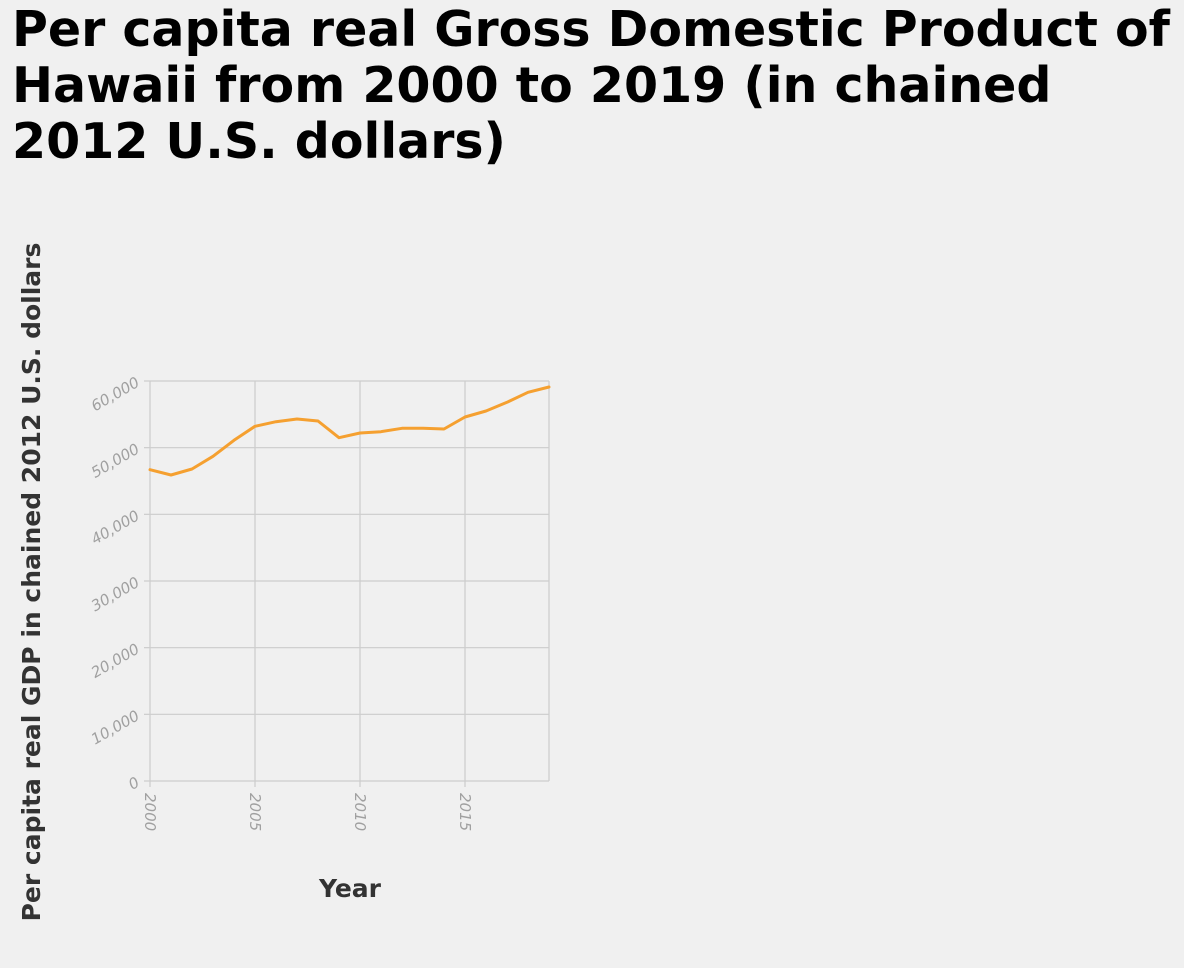 The height and width of the screenshot is (968, 1184). I want to click on x-tick-labels: 2000 2005 2010 2015, so click(307, 812).